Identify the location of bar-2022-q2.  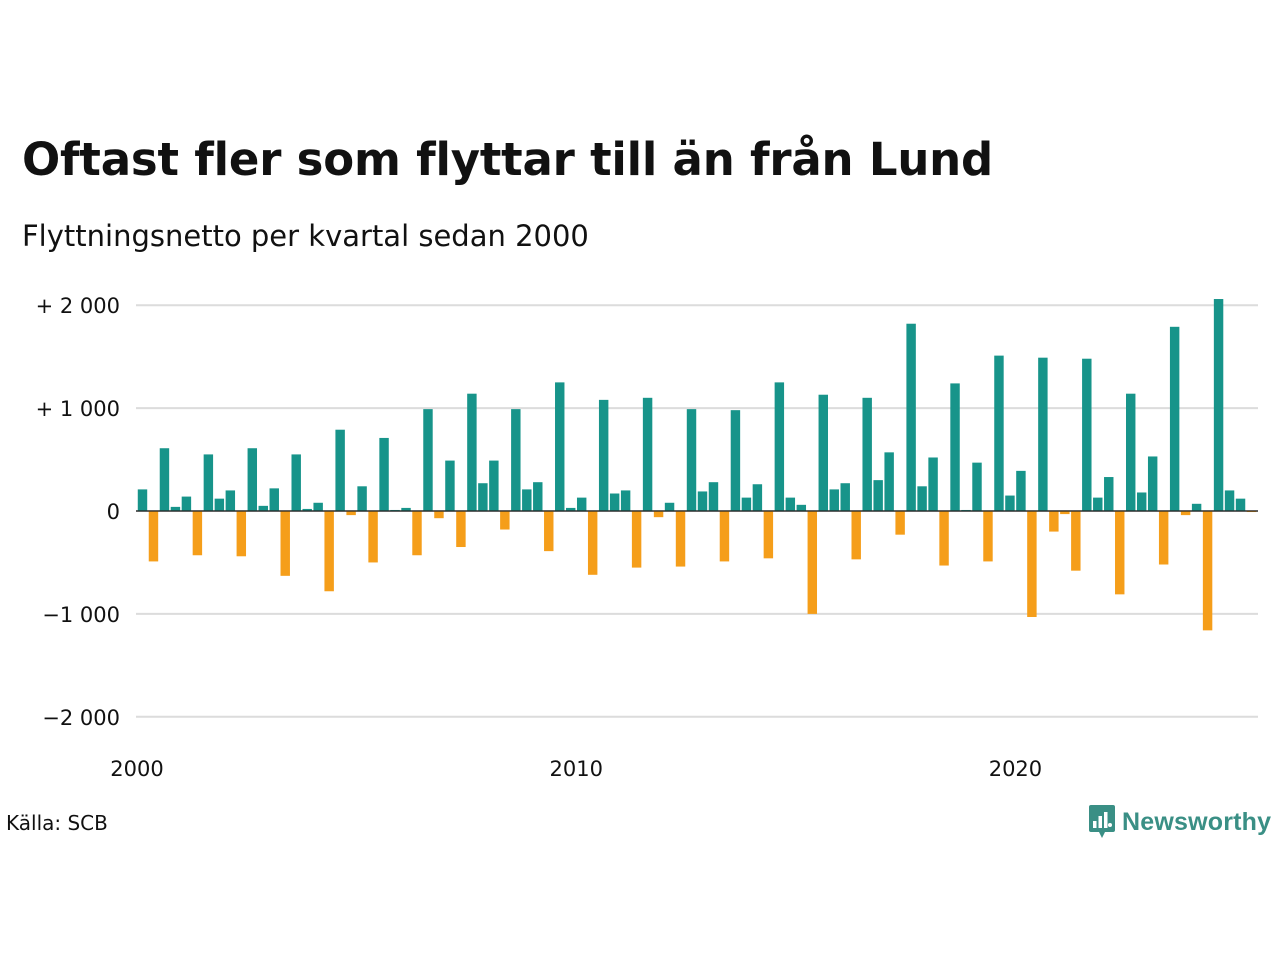
(1120, 553).